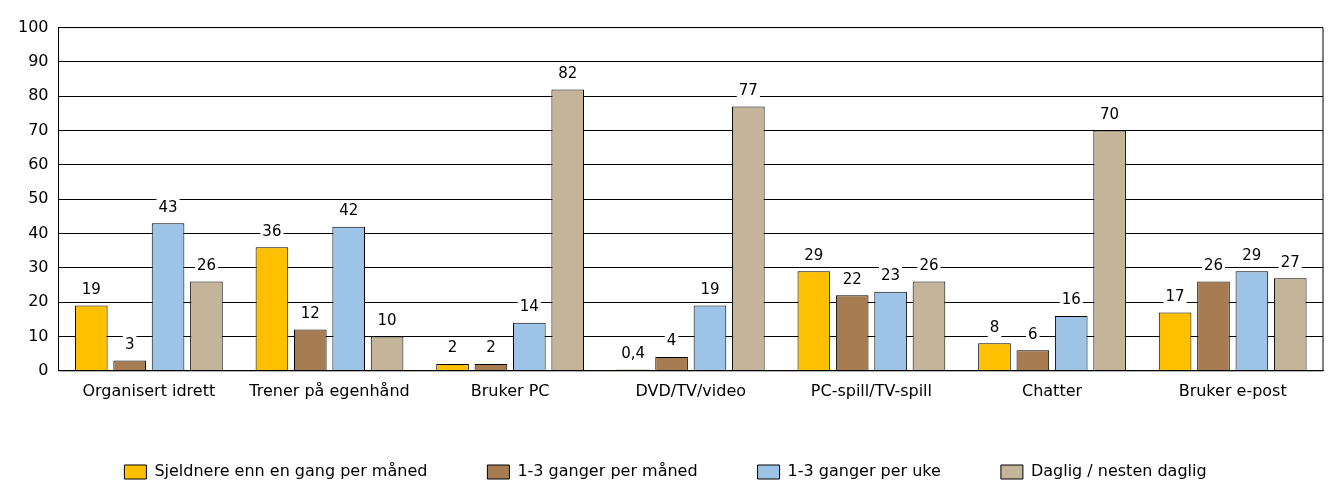 Image resolution: width=1337 pixels, height=499 pixels. What do you see at coordinates (43, 369) in the screenshot?
I see `y-tick-label: 0` at bounding box center [43, 369].